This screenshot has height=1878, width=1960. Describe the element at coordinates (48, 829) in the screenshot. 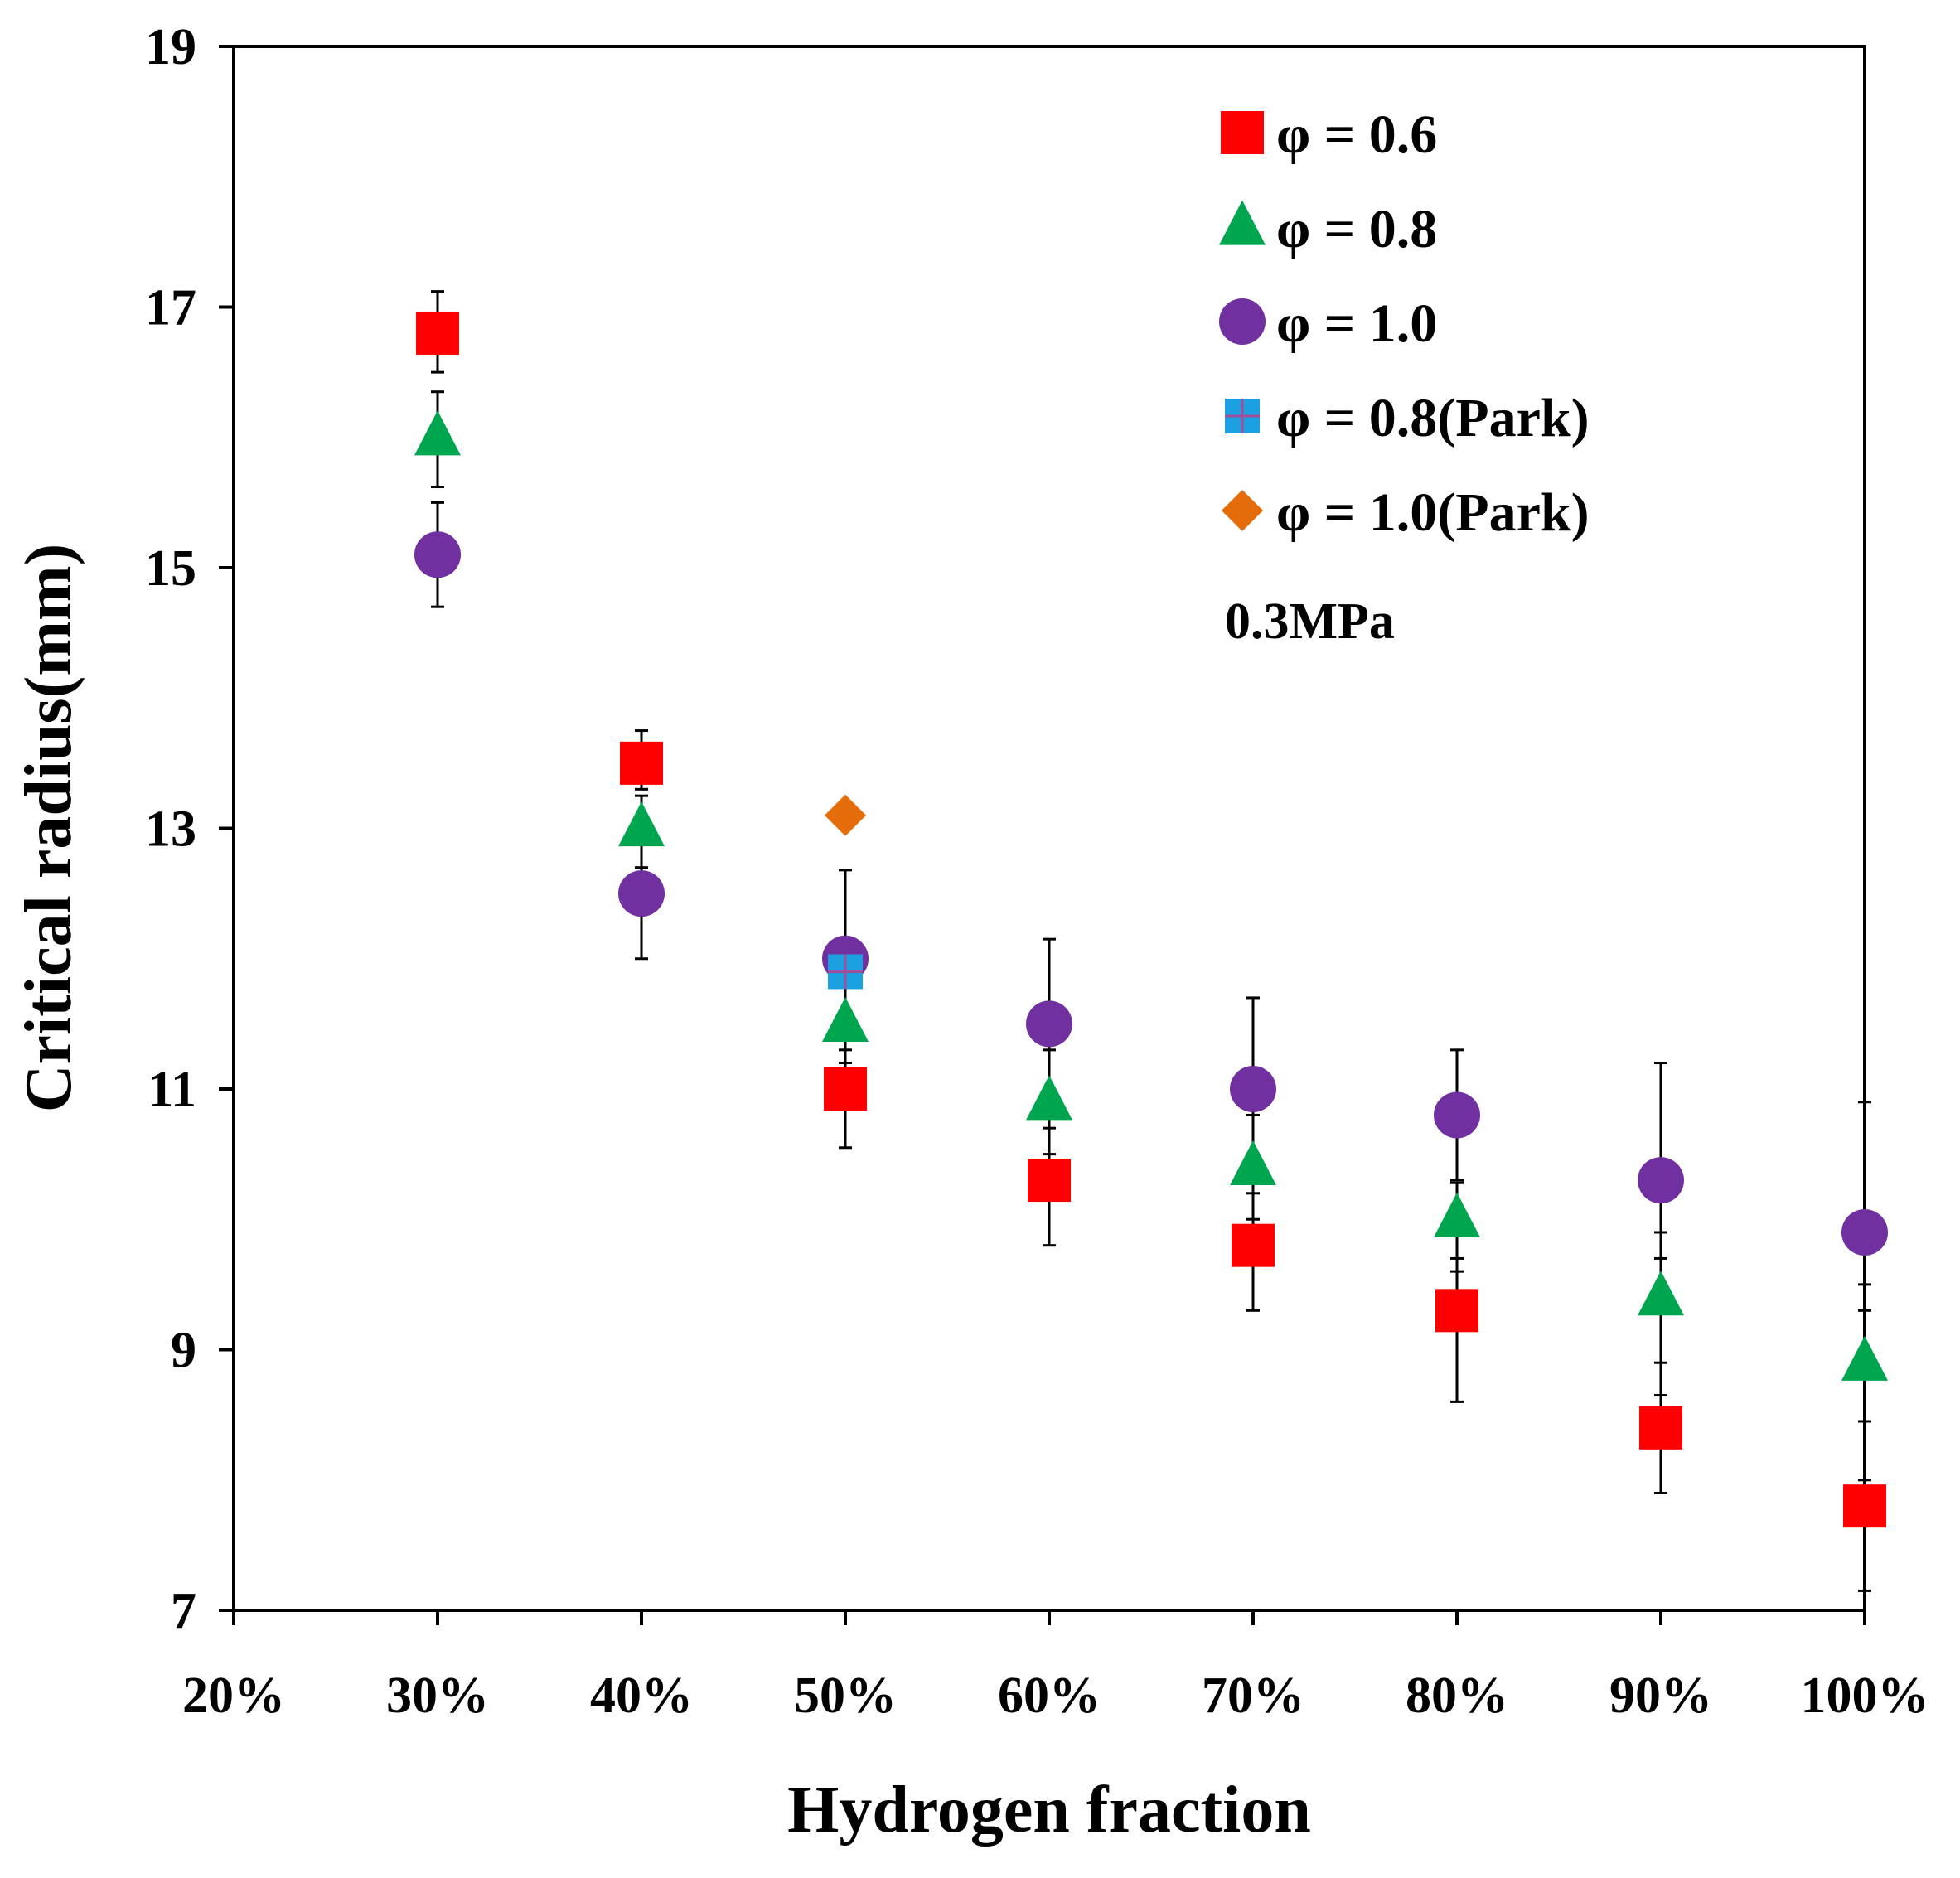

I see `y-axis-title: Critical radius(mm)` at that location.